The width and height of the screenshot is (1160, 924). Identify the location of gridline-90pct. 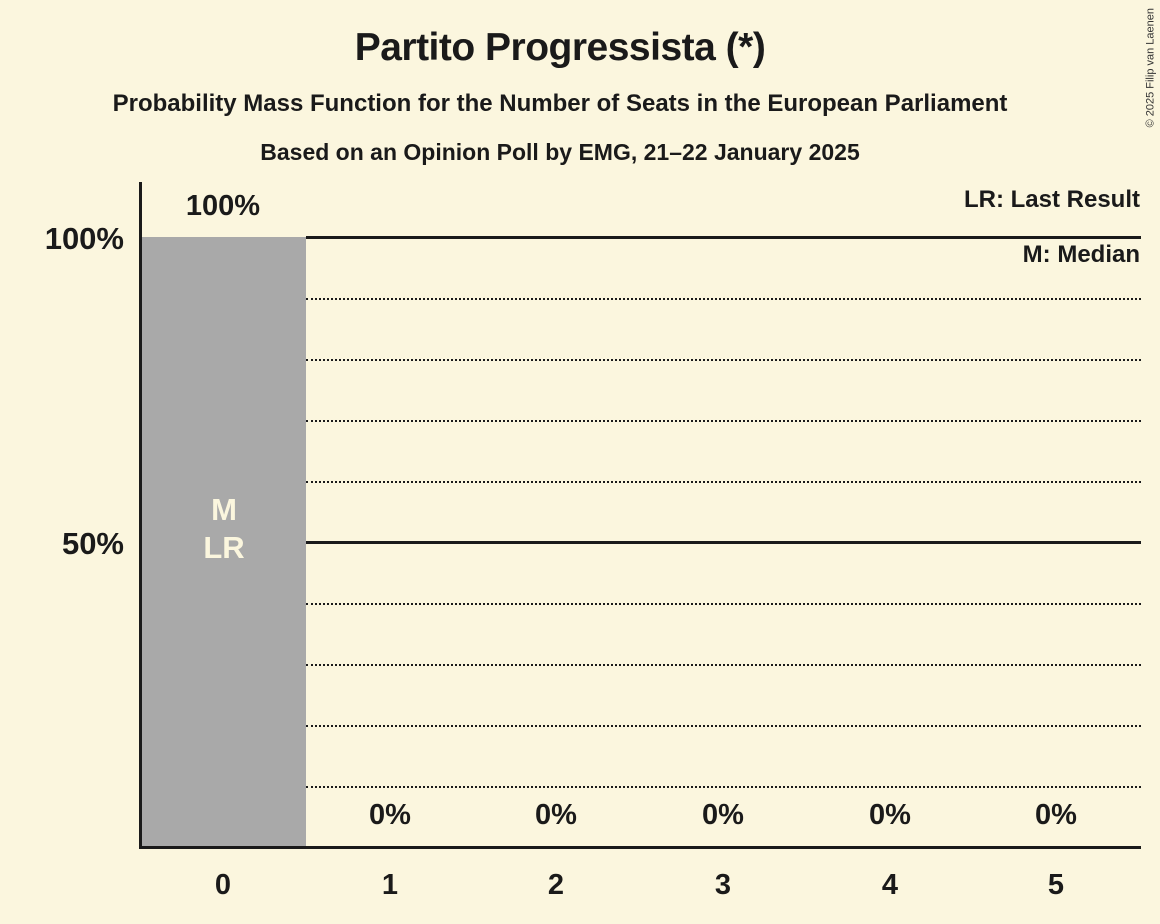
(723, 299).